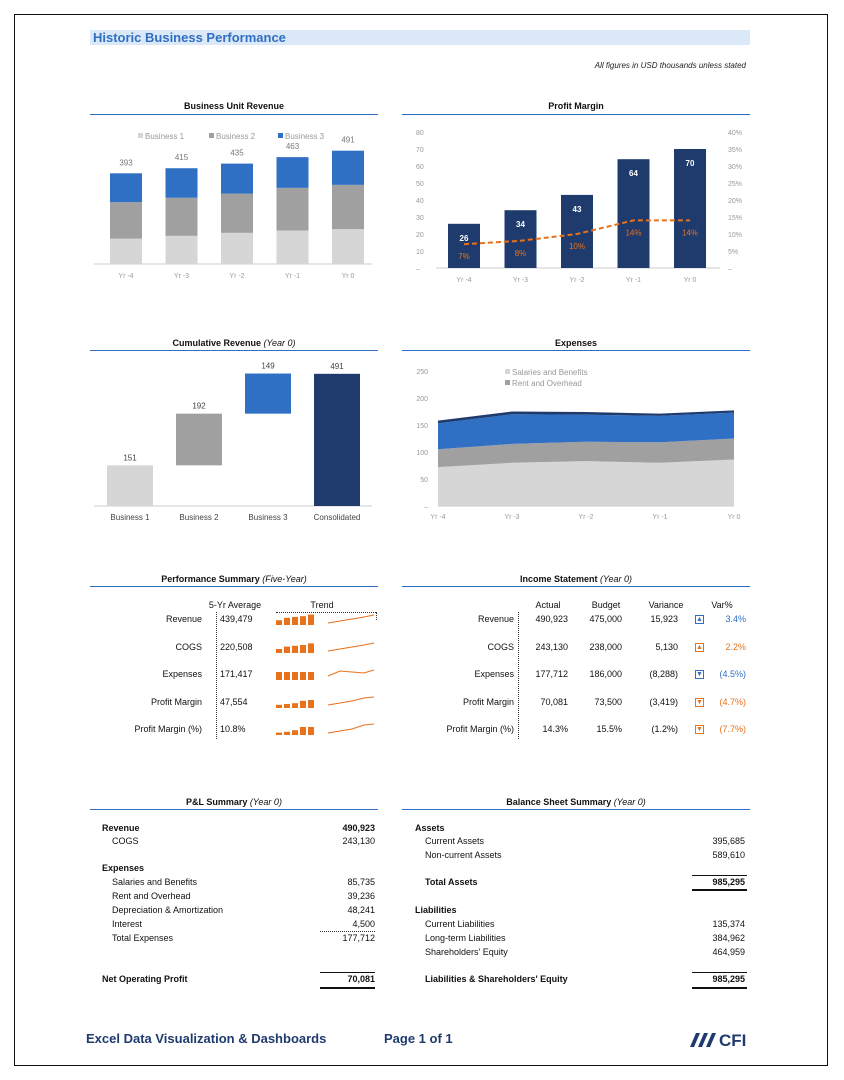  Describe the element at coordinates (422, 399) in the screenshot. I see `y-tick-label: 200` at that location.